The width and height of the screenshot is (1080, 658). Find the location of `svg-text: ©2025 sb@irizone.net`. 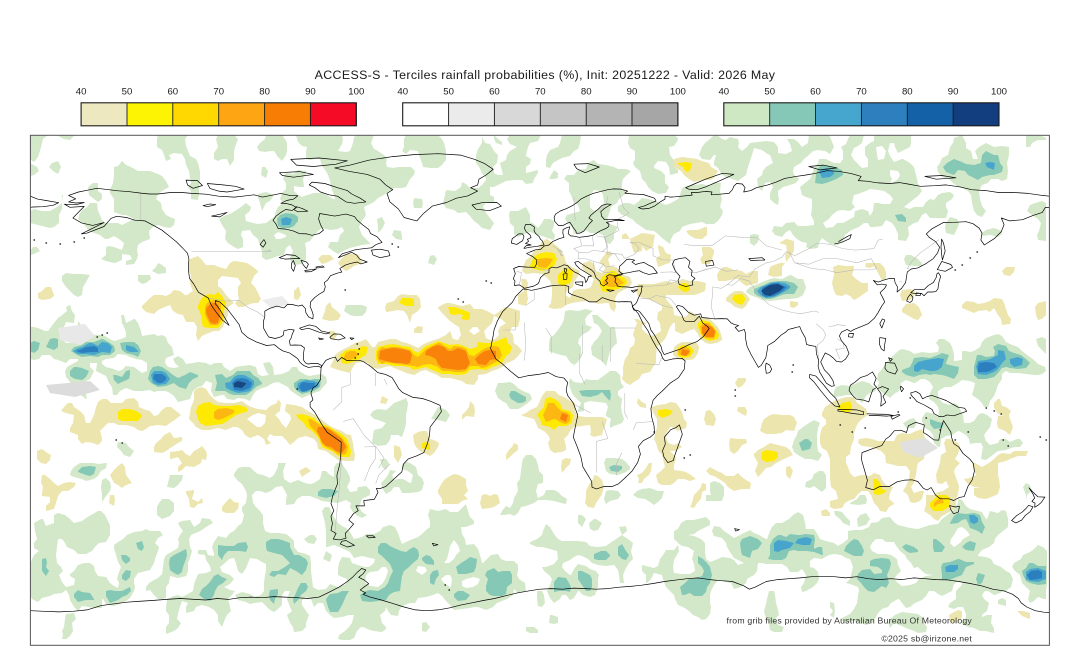

svg-text: ©2025 sb@irizone.net is located at coordinates (926, 639).